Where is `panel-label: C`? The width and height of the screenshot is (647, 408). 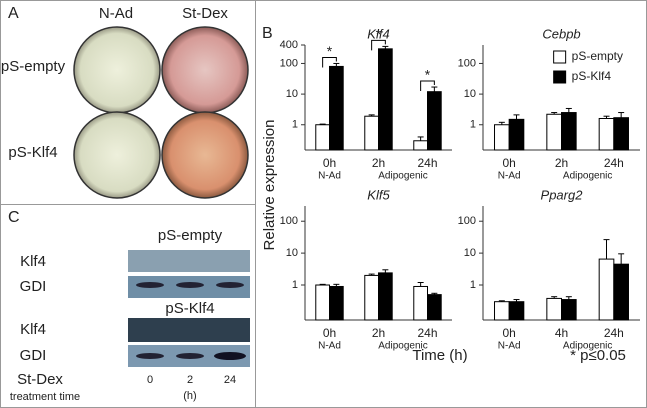
panel-label: C is located at coordinates (14, 217).